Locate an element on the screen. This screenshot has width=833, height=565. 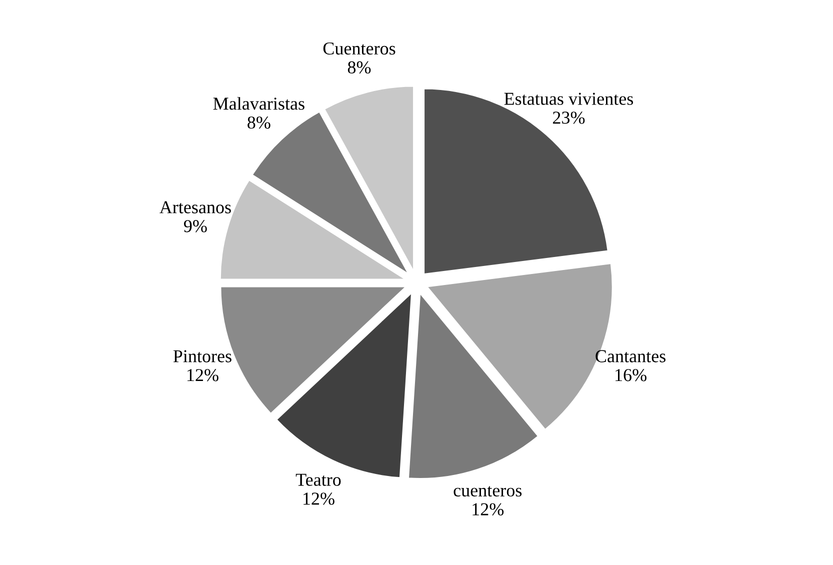
slice-label: cuenteros is located at coordinates (488, 491).